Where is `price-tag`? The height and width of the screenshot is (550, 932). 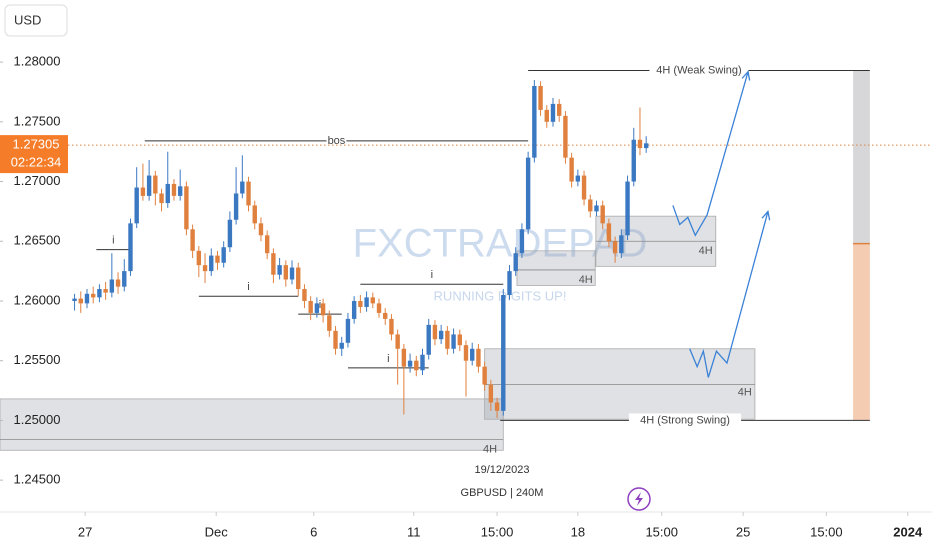 price-tag is located at coordinates (34, 154).